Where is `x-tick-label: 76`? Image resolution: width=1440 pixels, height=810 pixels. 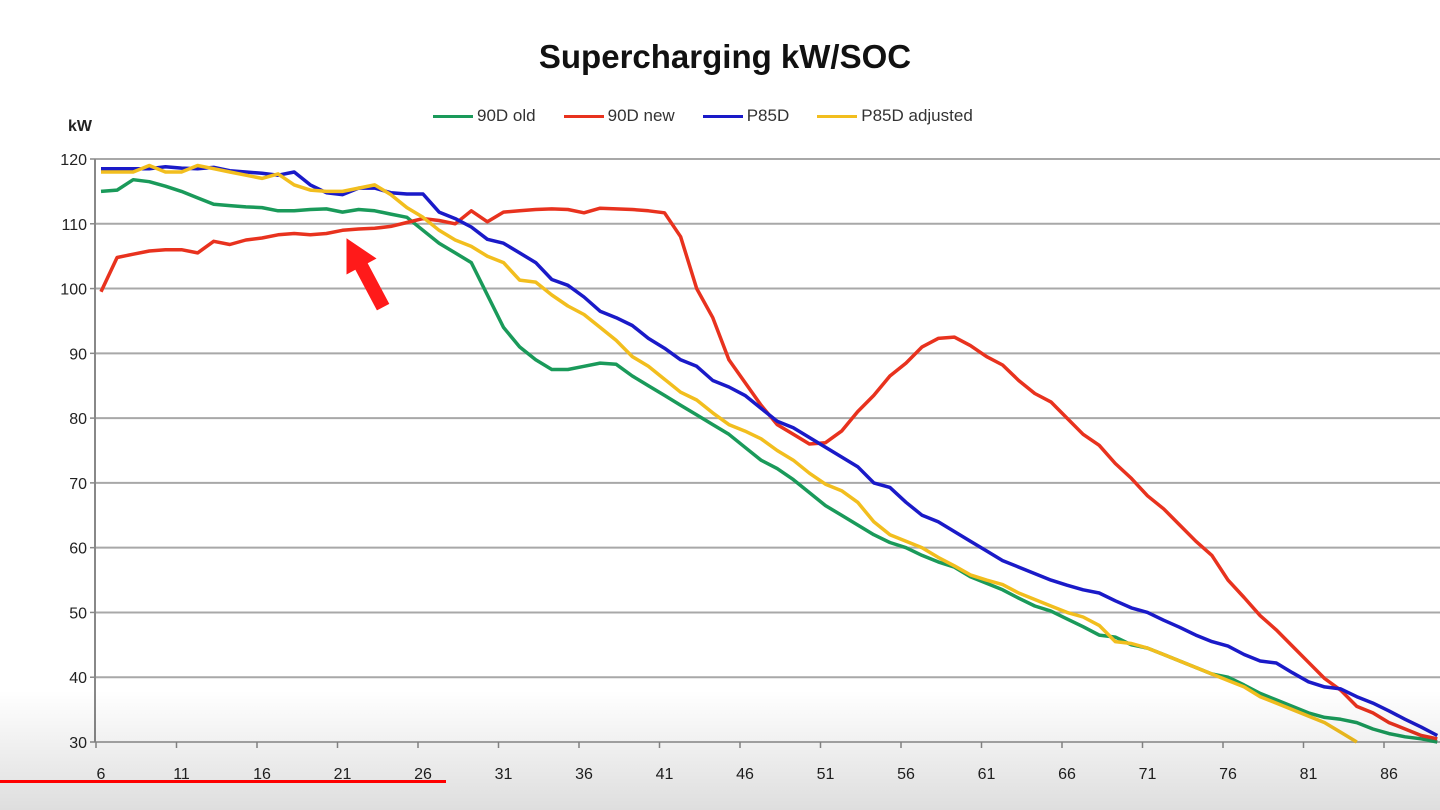 x-tick-label: 76 is located at coordinates (1228, 774).